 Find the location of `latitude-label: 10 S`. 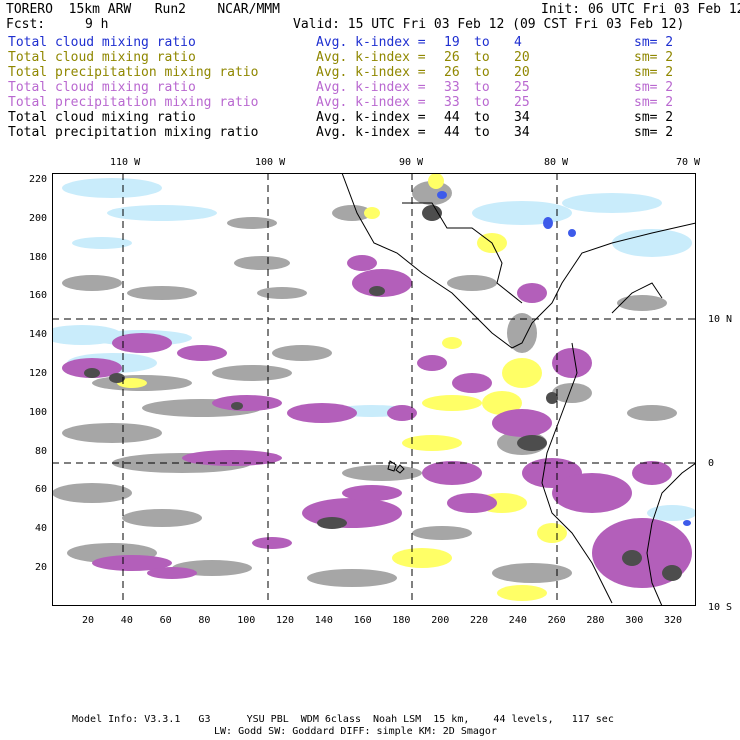

latitude-label: 10 S is located at coordinates (720, 607).